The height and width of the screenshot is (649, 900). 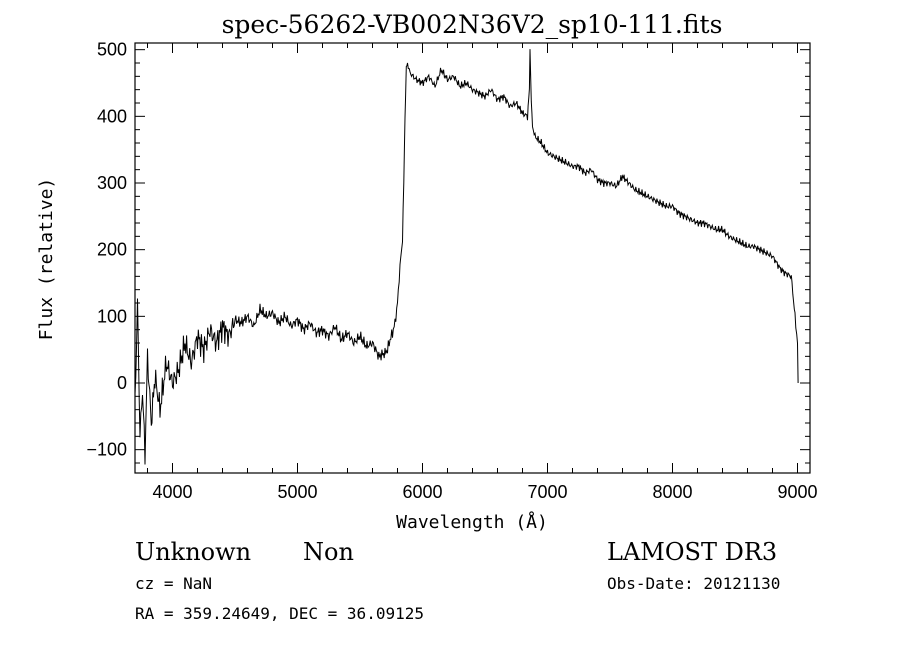 What do you see at coordinates (297, 492) in the screenshot?
I see `x-tick-label: 5000` at bounding box center [297, 492].